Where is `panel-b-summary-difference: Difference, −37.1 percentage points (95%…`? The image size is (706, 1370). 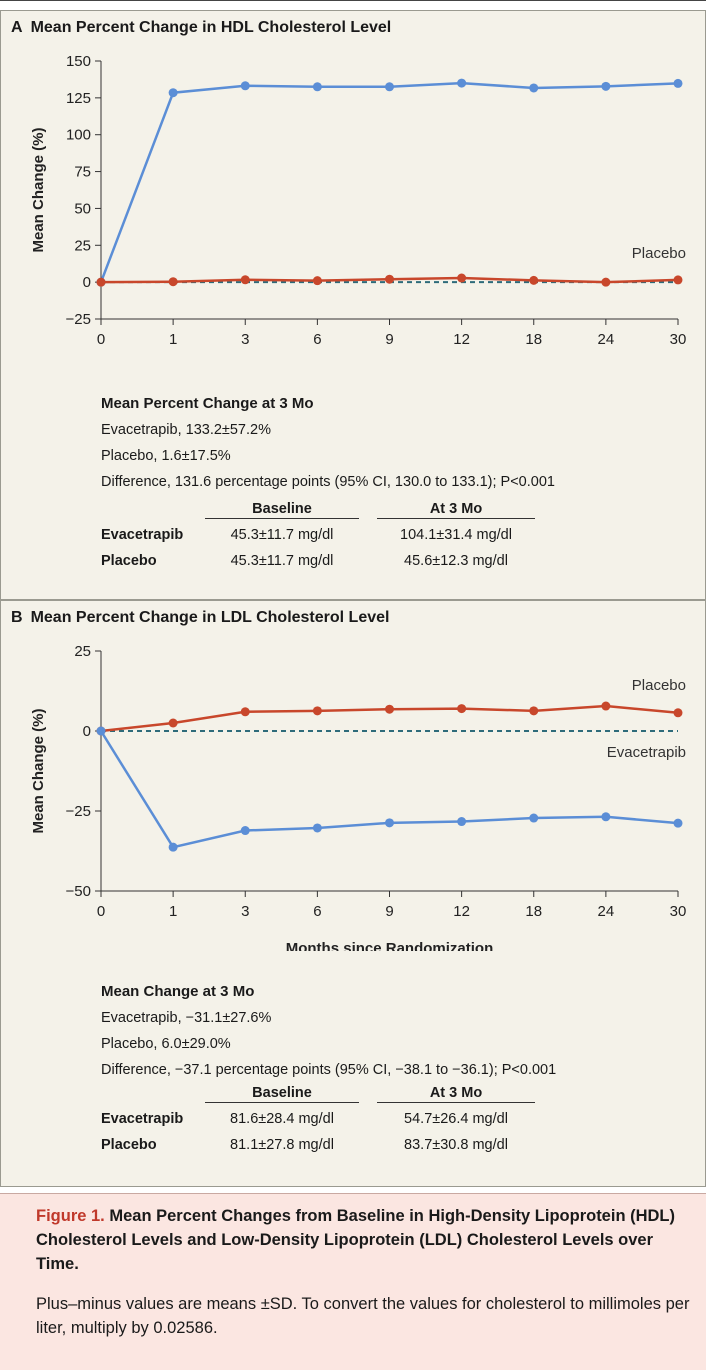 panel-b-summary-difference: Difference, −37.1 percentage points (95%… is located at coordinates (328, 1070).